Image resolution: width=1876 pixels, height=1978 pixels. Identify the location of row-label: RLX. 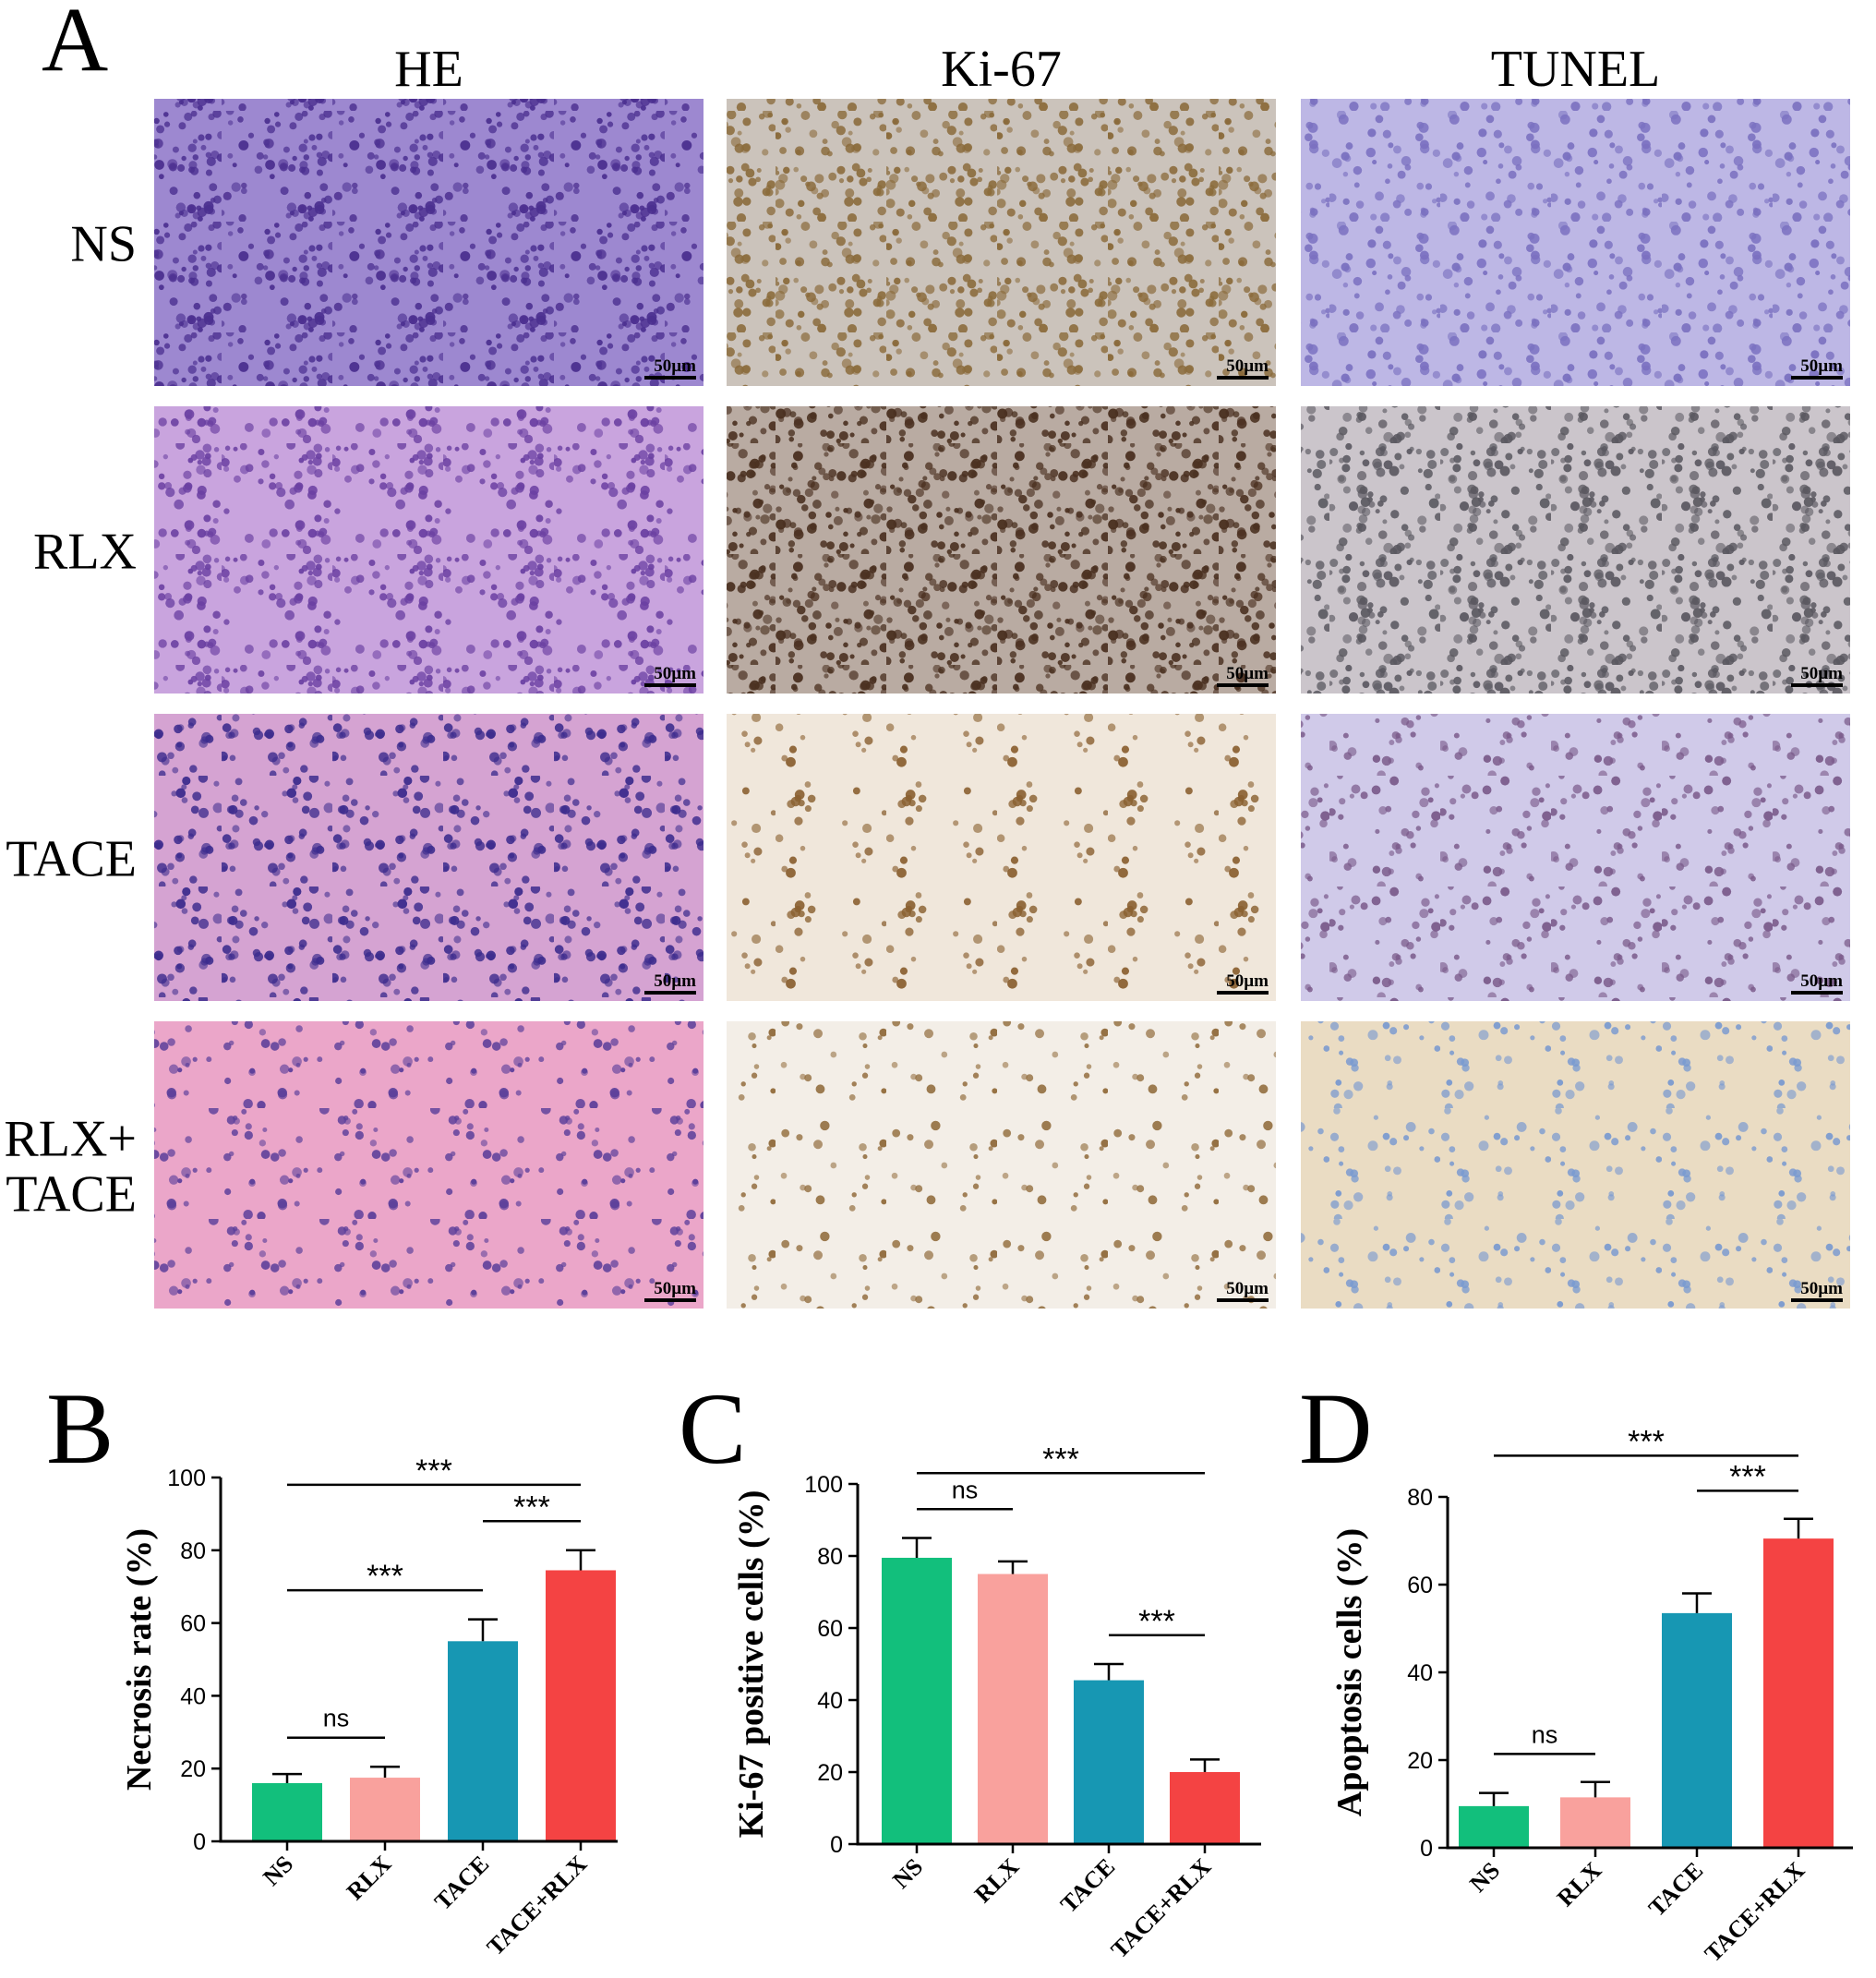
(85, 552).